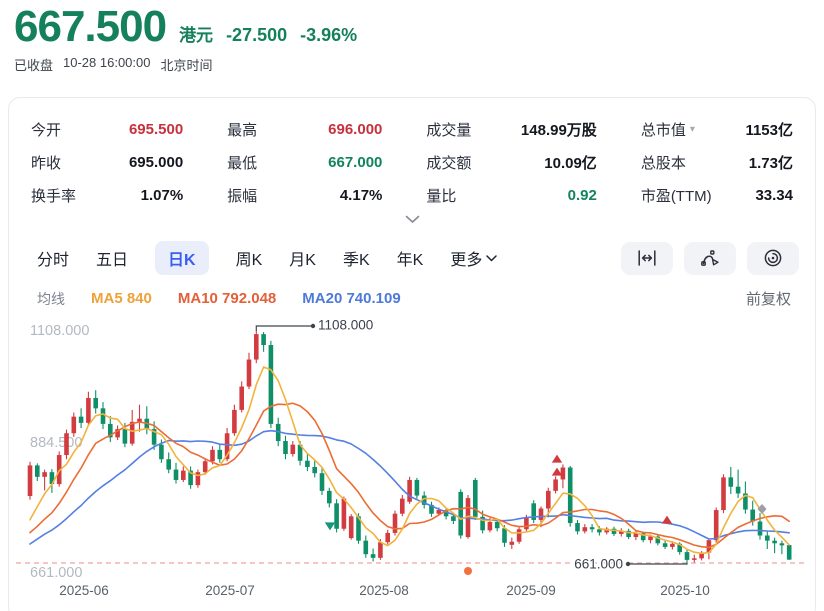  I want to click on stat-amplitude: 振幅 4.17%, so click(305, 196).